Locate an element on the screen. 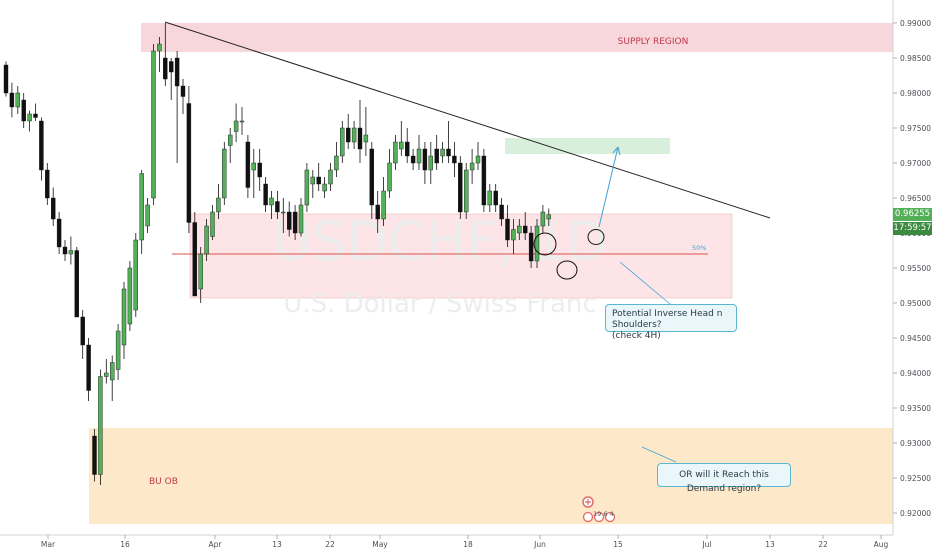 Image resolution: width=932 pixels, height=554 pixels. demand-region-note: OR will it Reach this Demand region? is located at coordinates (724, 478).